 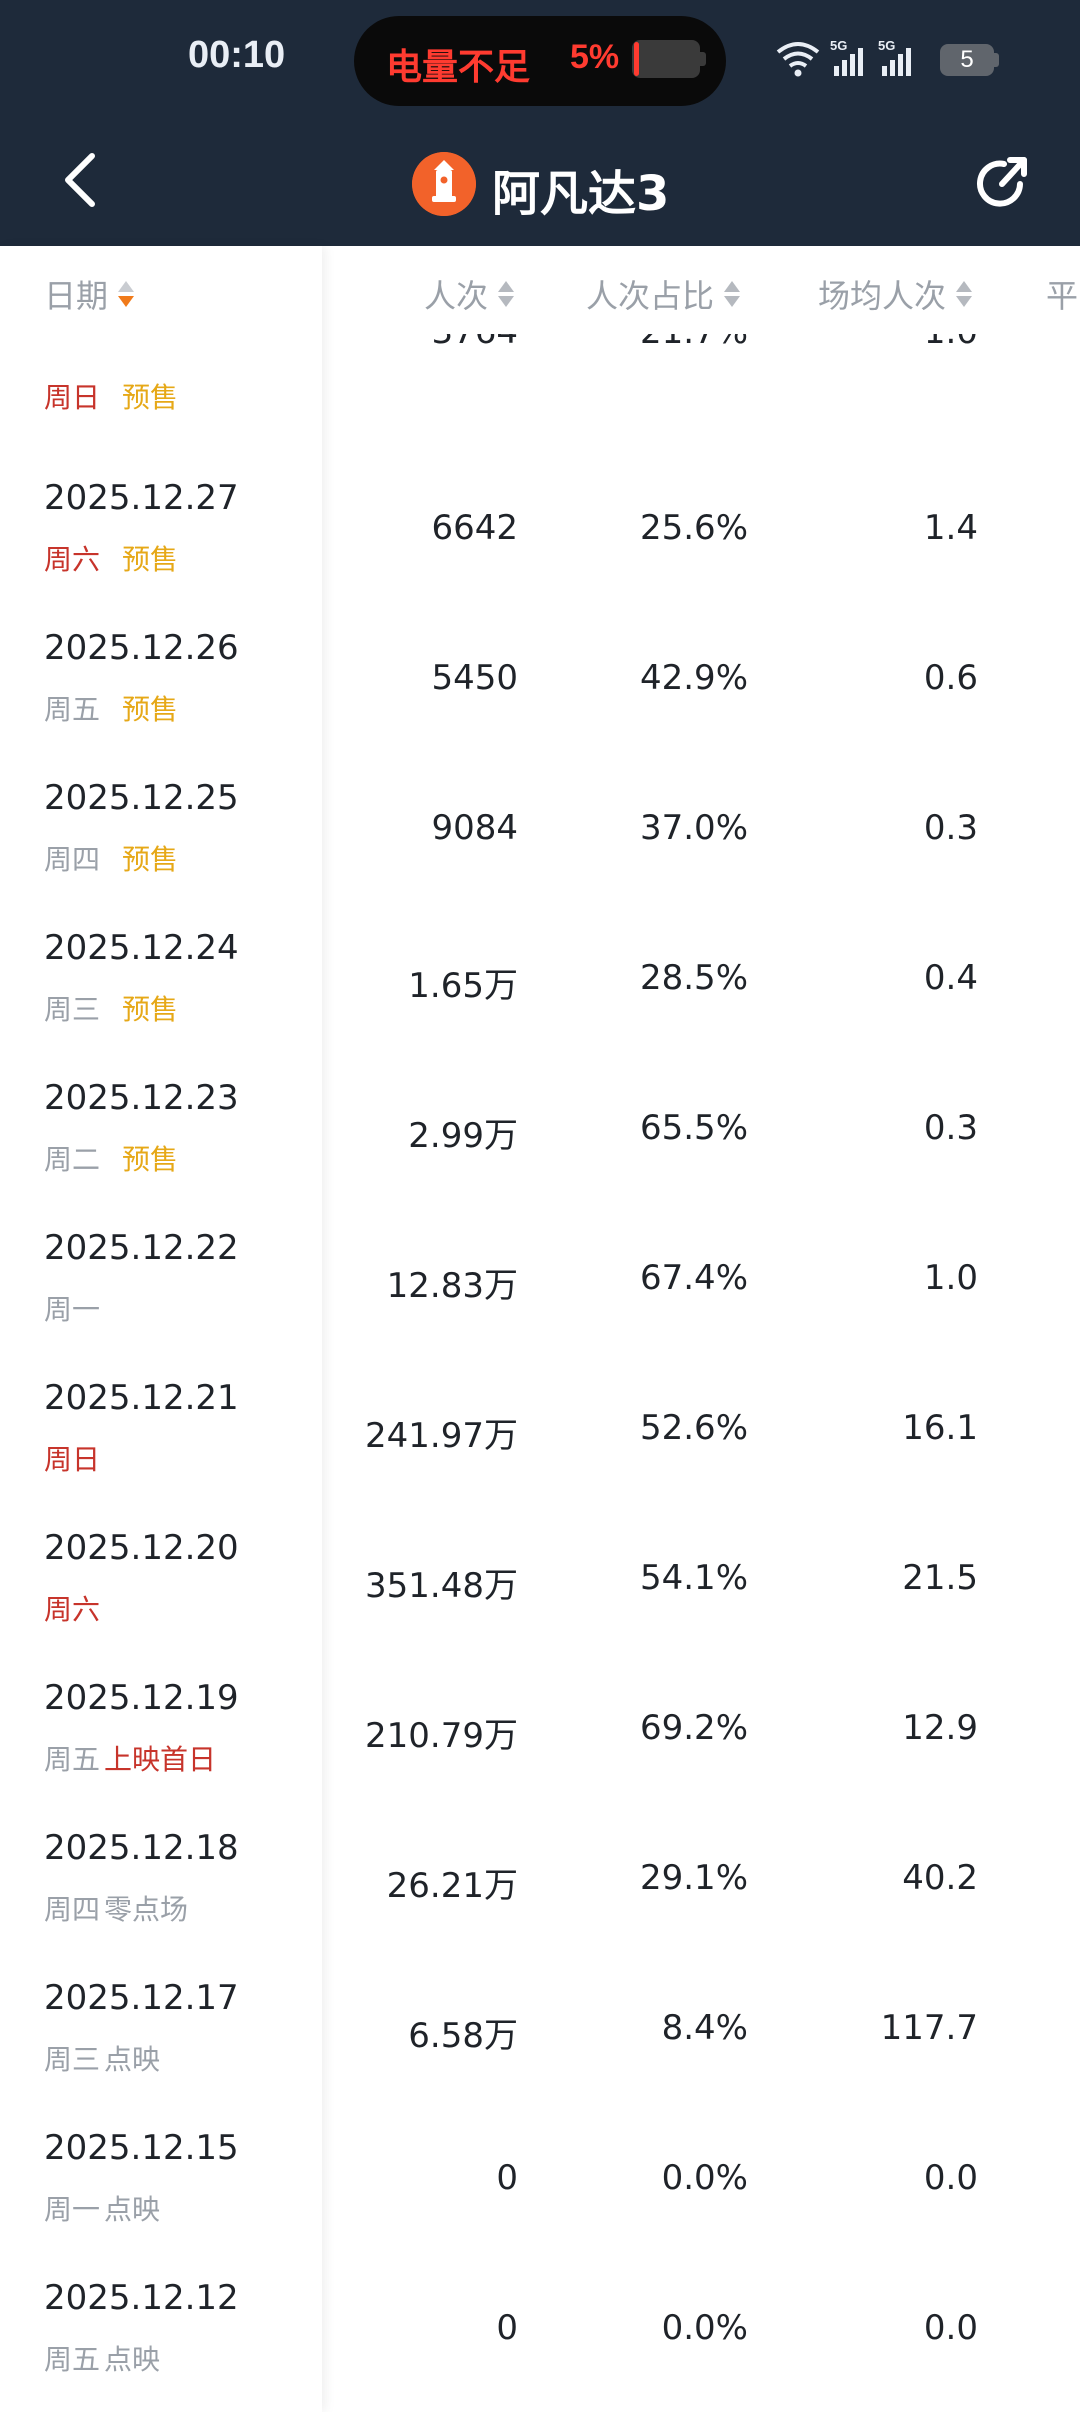 What do you see at coordinates (929, 2028) in the screenshot?
I see `avg-per-show: 117.7` at bounding box center [929, 2028].